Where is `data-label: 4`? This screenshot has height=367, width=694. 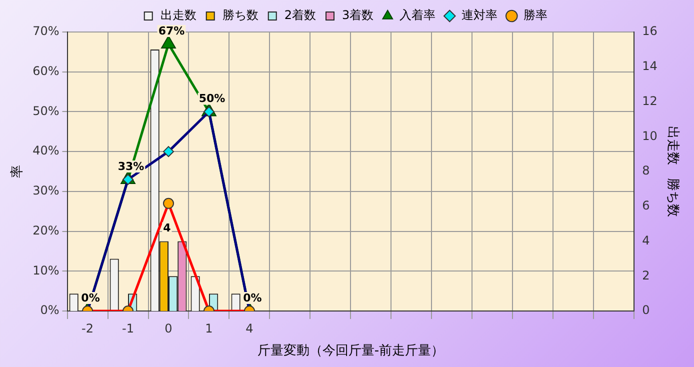 data-label: 4 is located at coordinates (167, 228).